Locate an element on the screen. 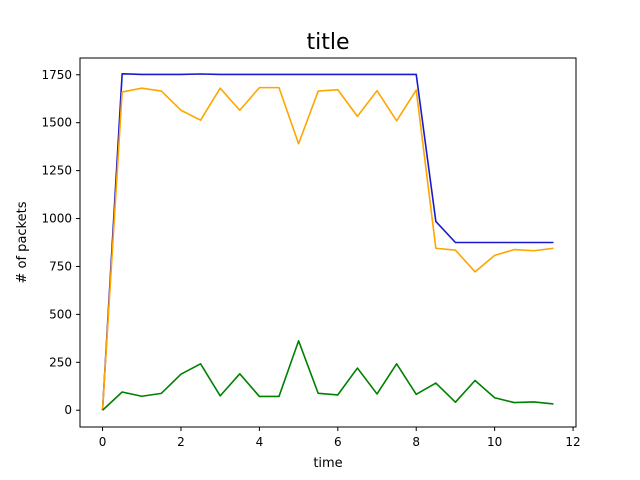 The width and height of the screenshot is (640, 480). y-tick-label: 1500 is located at coordinates (56, 123).